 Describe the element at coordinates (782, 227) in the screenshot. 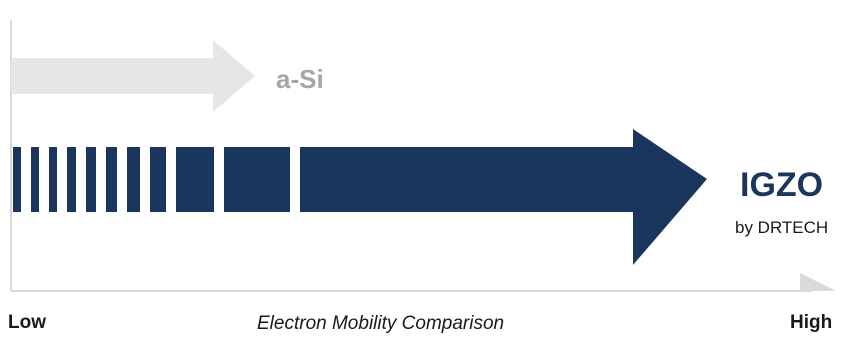

I see `igzo-sublabel: by DRTECH` at that location.